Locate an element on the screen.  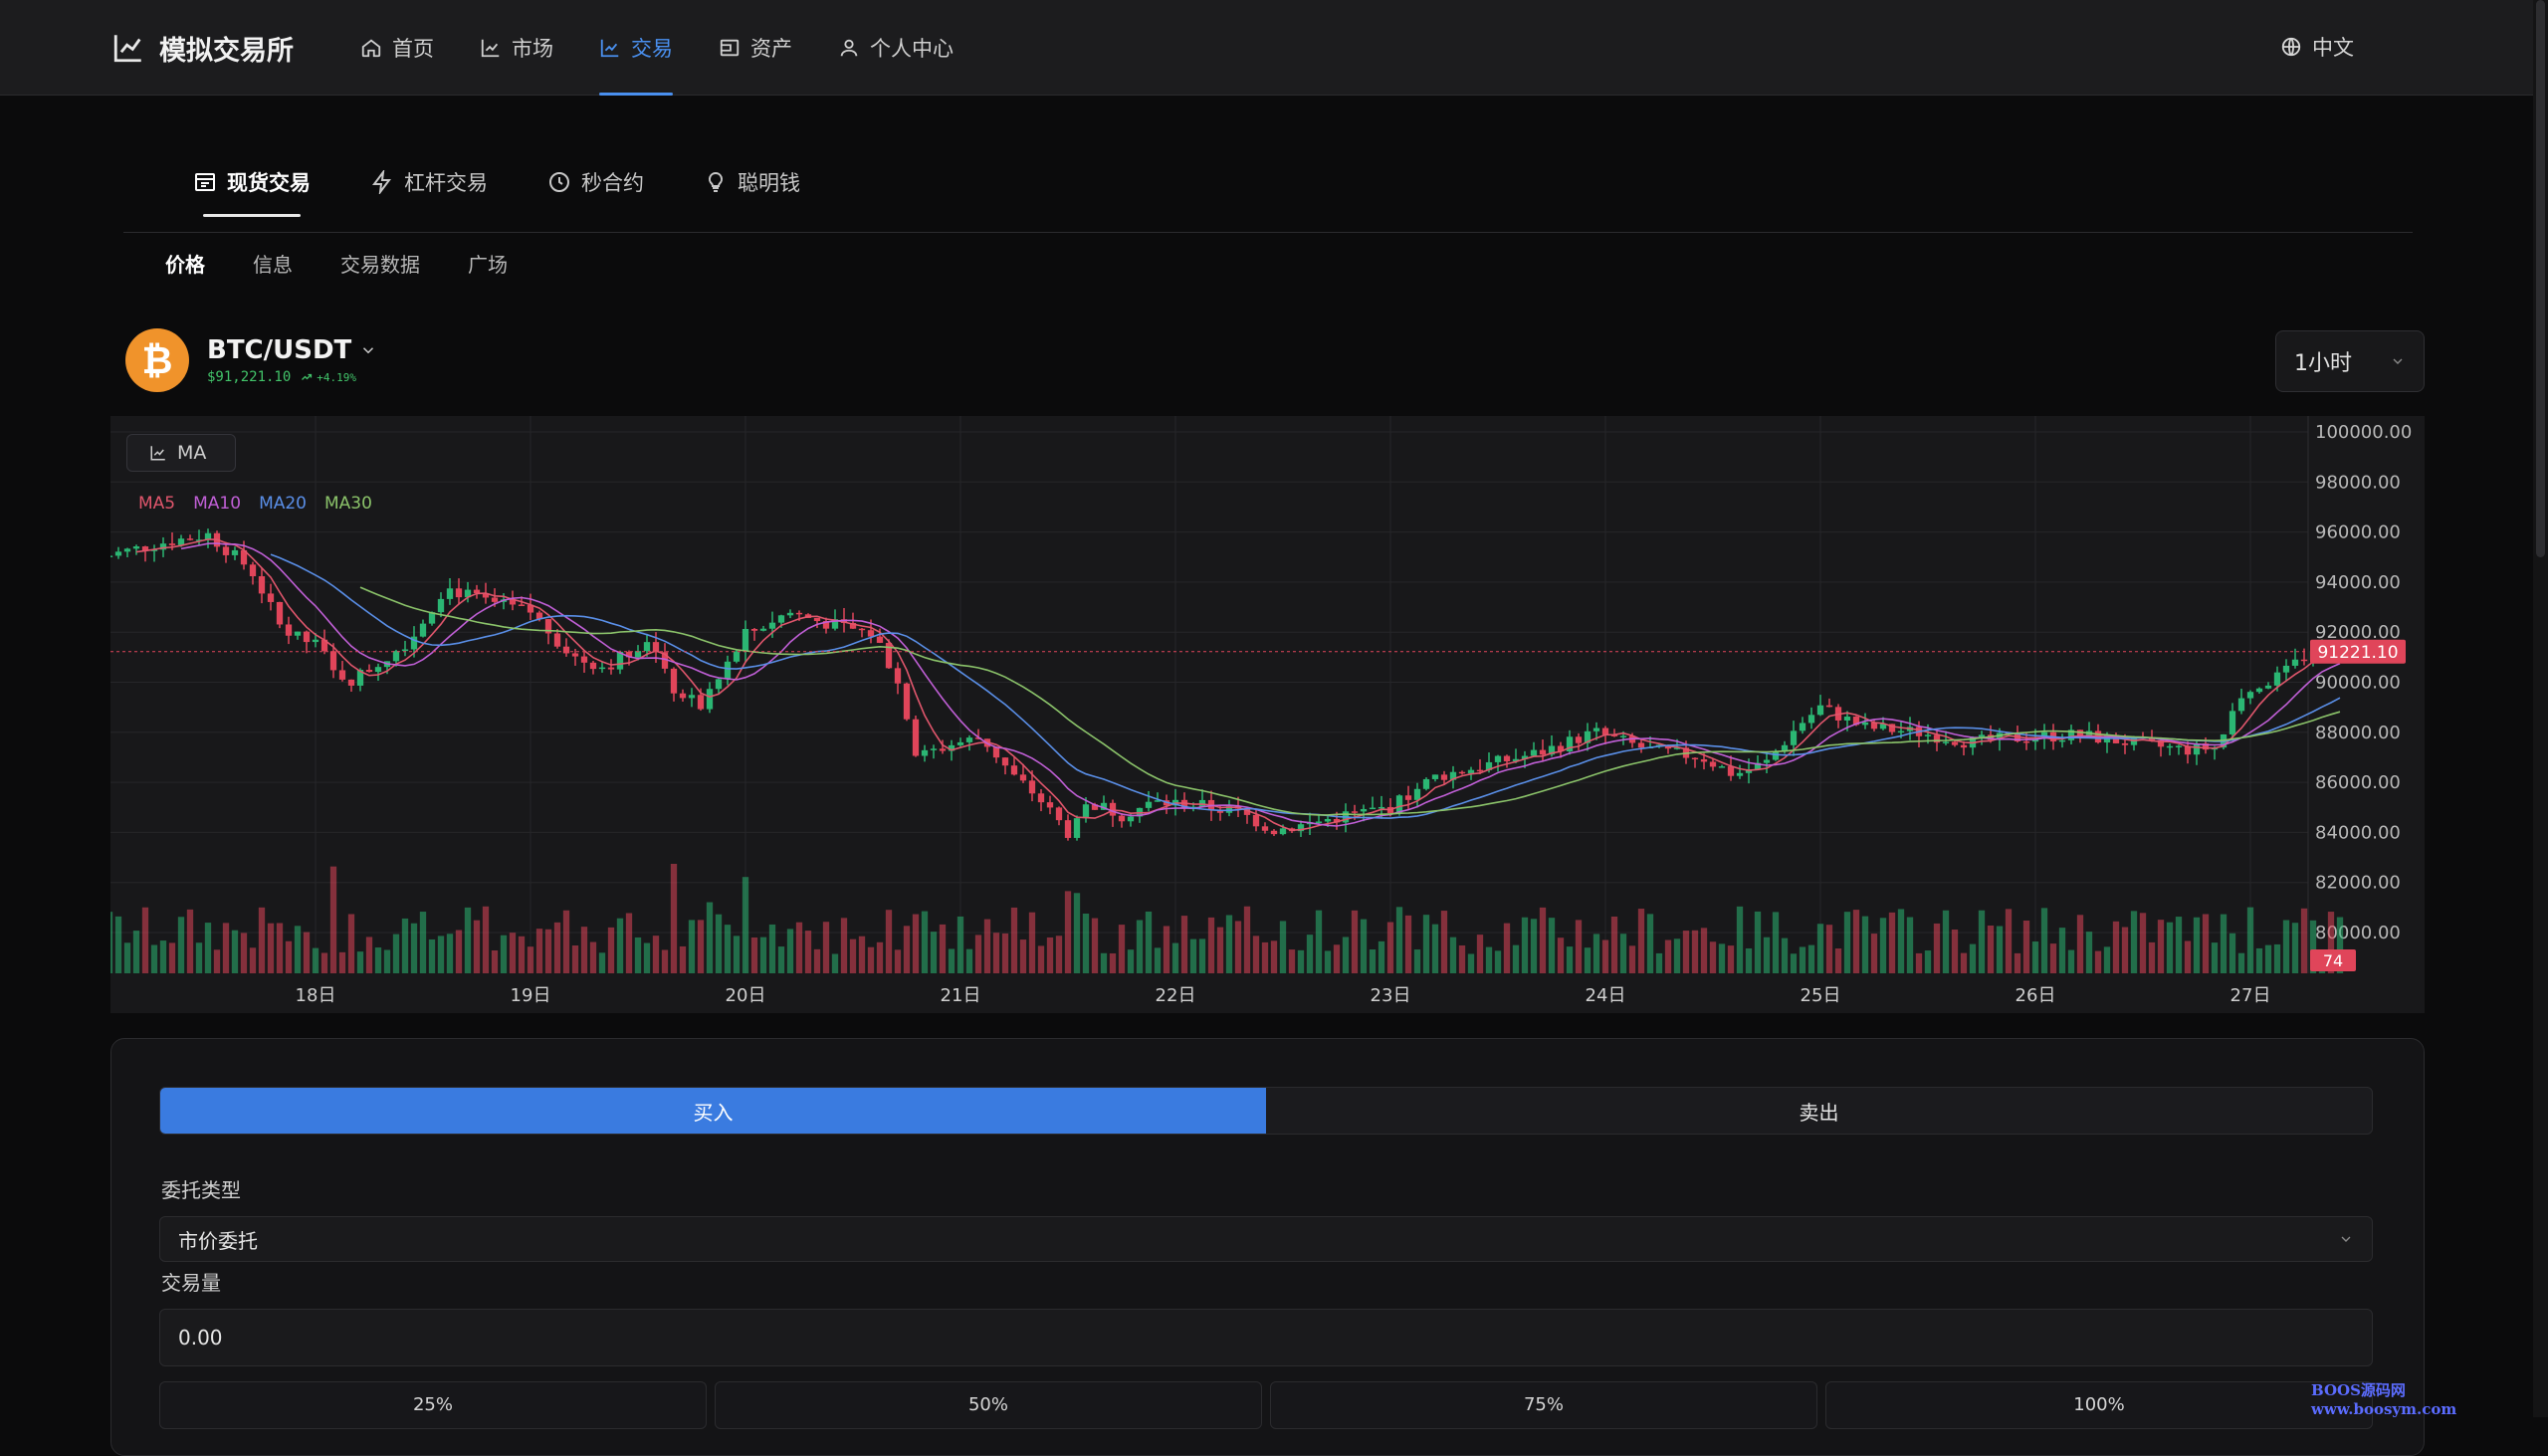
chart-icon is located at coordinates (157, 453).